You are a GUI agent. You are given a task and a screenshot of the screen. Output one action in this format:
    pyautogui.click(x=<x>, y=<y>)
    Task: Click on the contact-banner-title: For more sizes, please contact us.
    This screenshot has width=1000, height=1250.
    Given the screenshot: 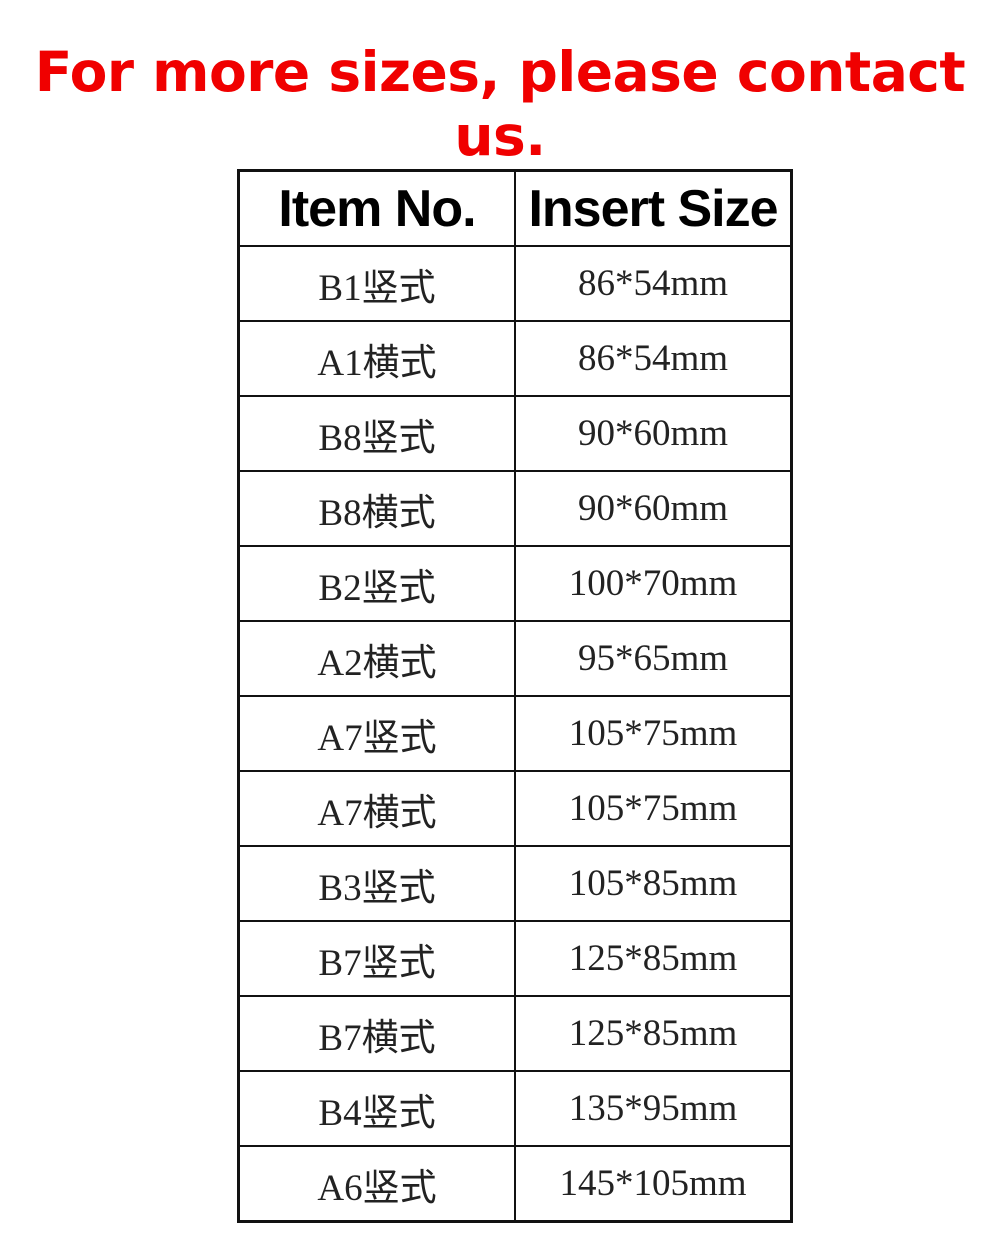 What is the action you would take?
    pyautogui.click(x=500, y=104)
    